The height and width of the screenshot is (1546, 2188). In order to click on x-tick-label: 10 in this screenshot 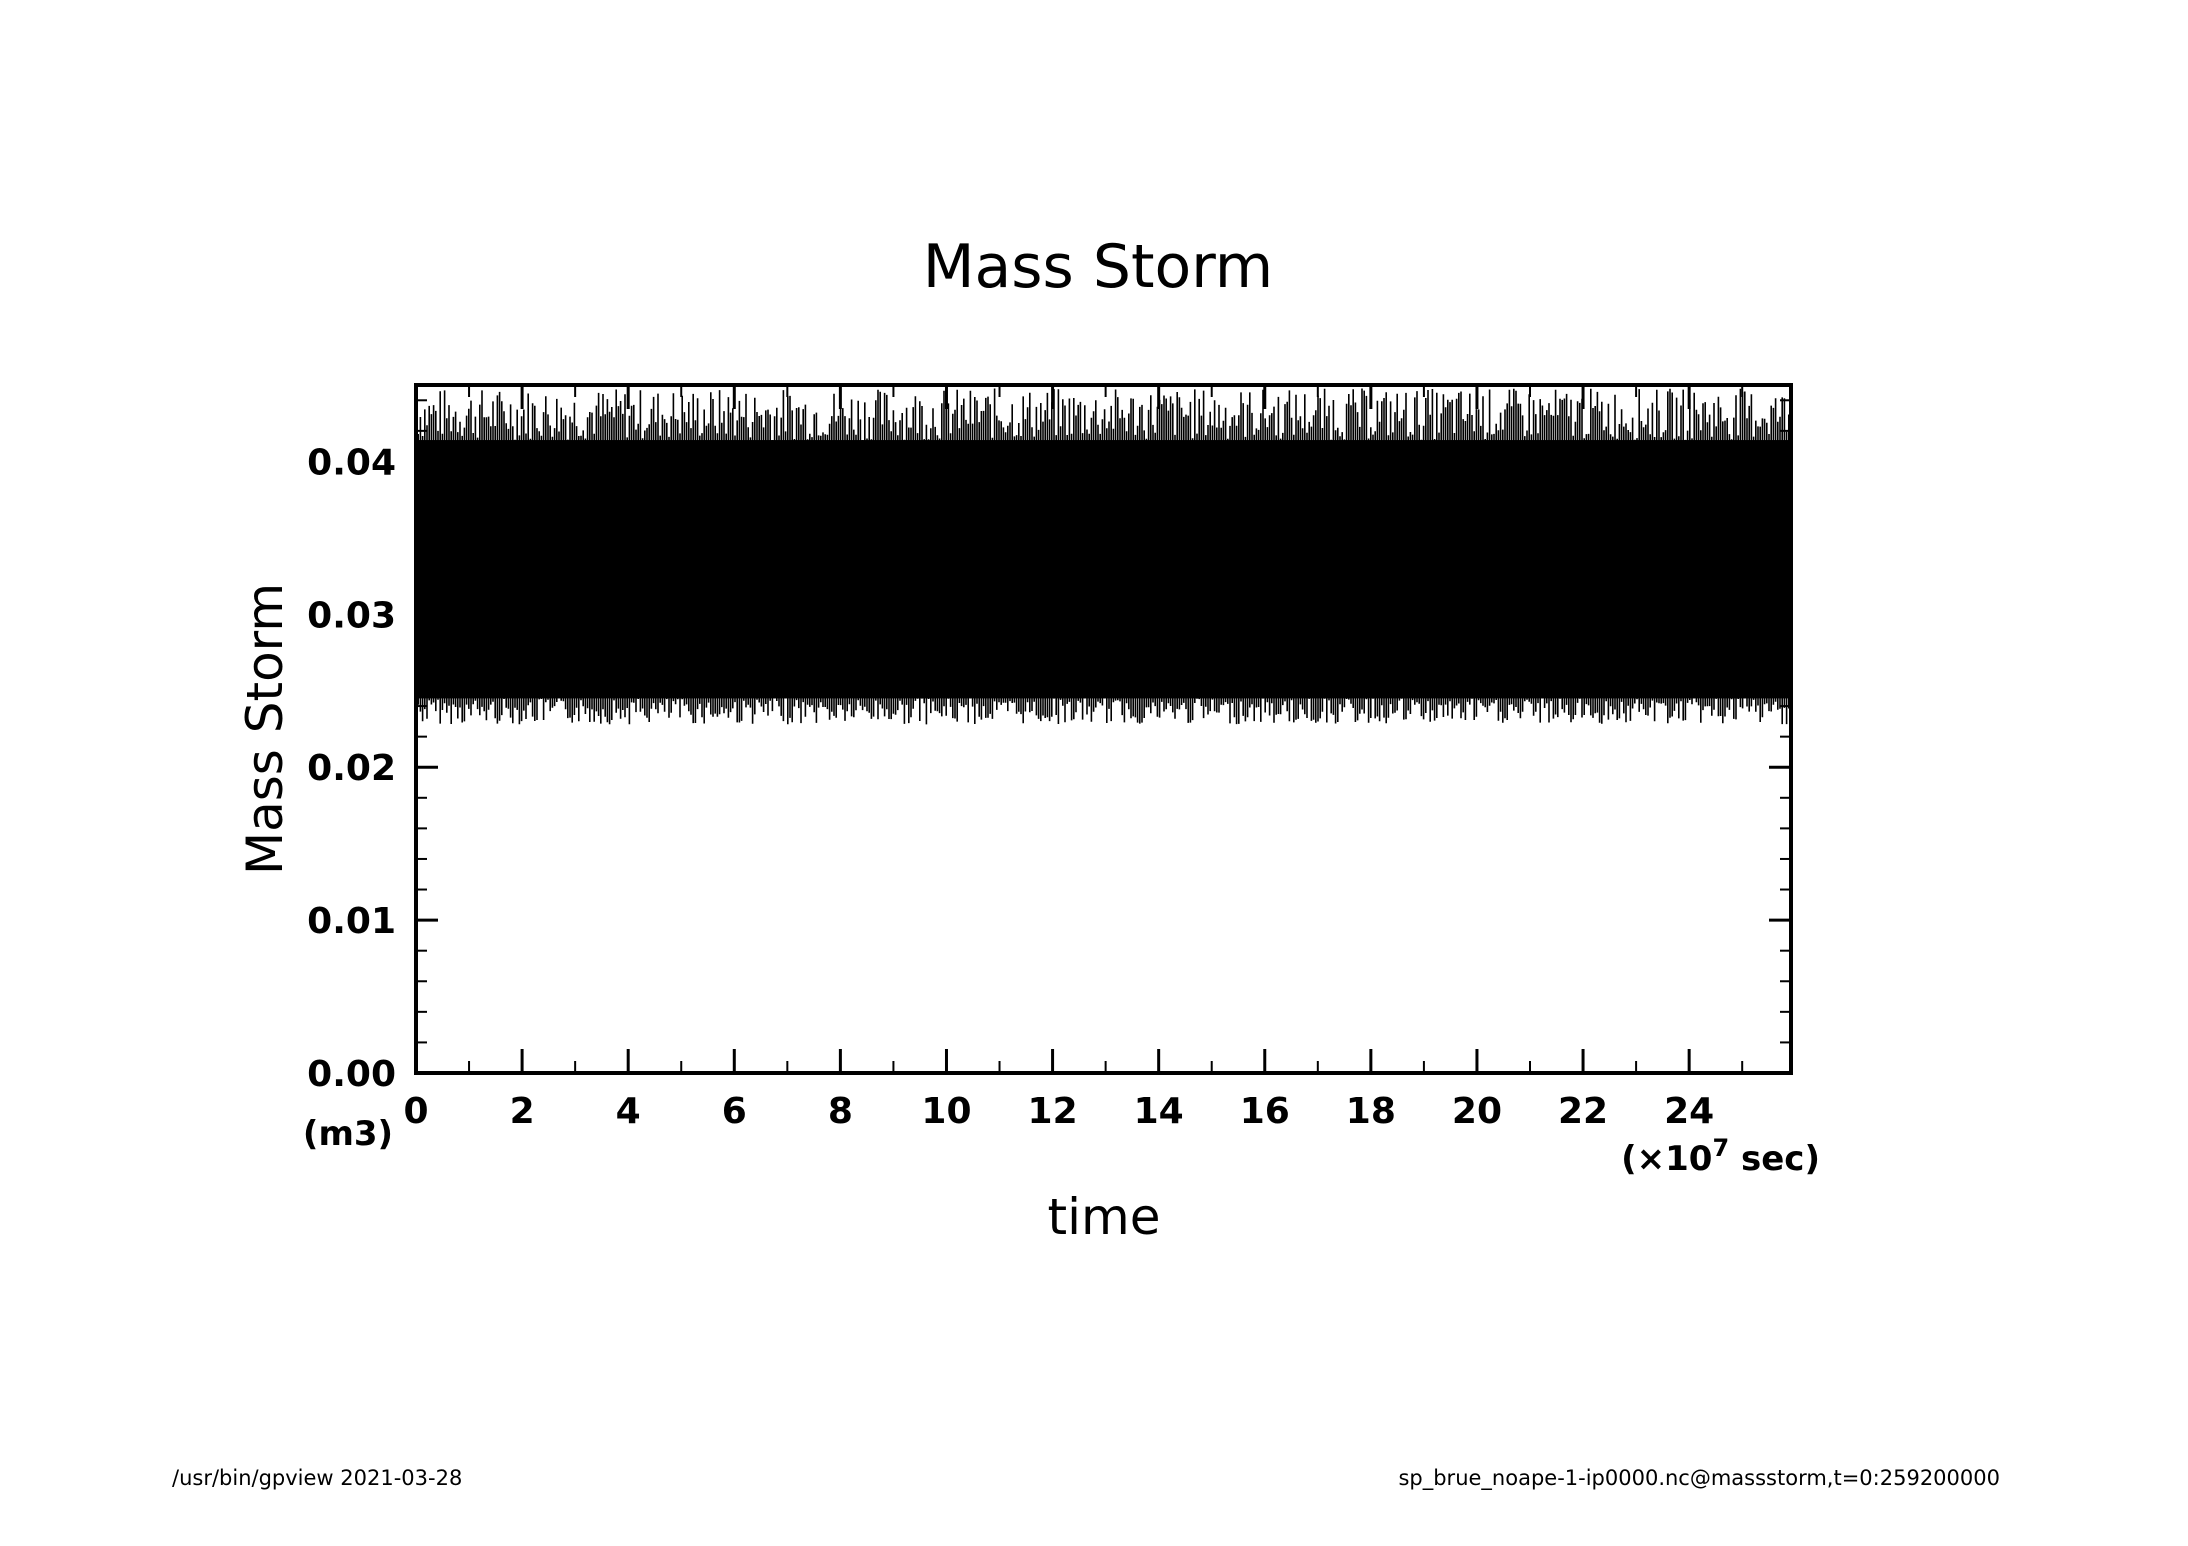, I will do `click(946, 1111)`.